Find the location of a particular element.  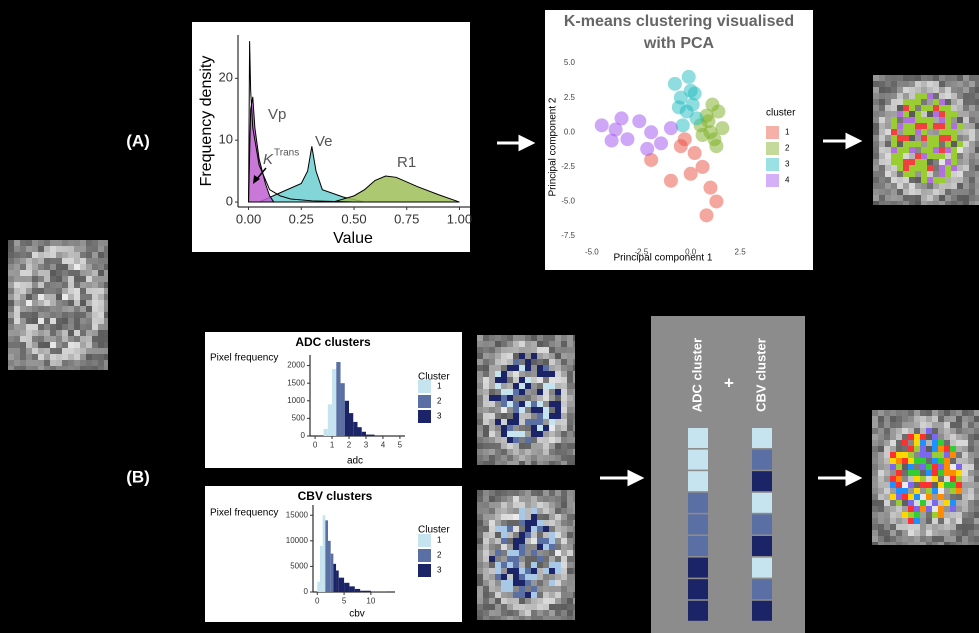

x-tick-label: 0 is located at coordinates (317, 601).